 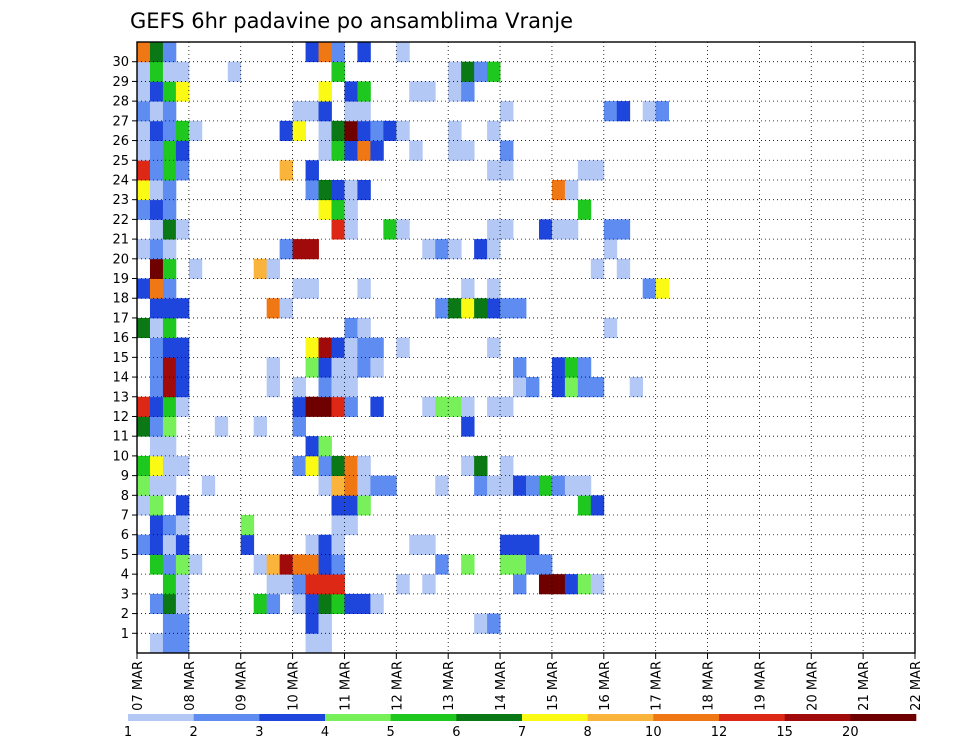 What do you see at coordinates (120, 259) in the screenshot?
I see `y-tick-label: 20` at bounding box center [120, 259].